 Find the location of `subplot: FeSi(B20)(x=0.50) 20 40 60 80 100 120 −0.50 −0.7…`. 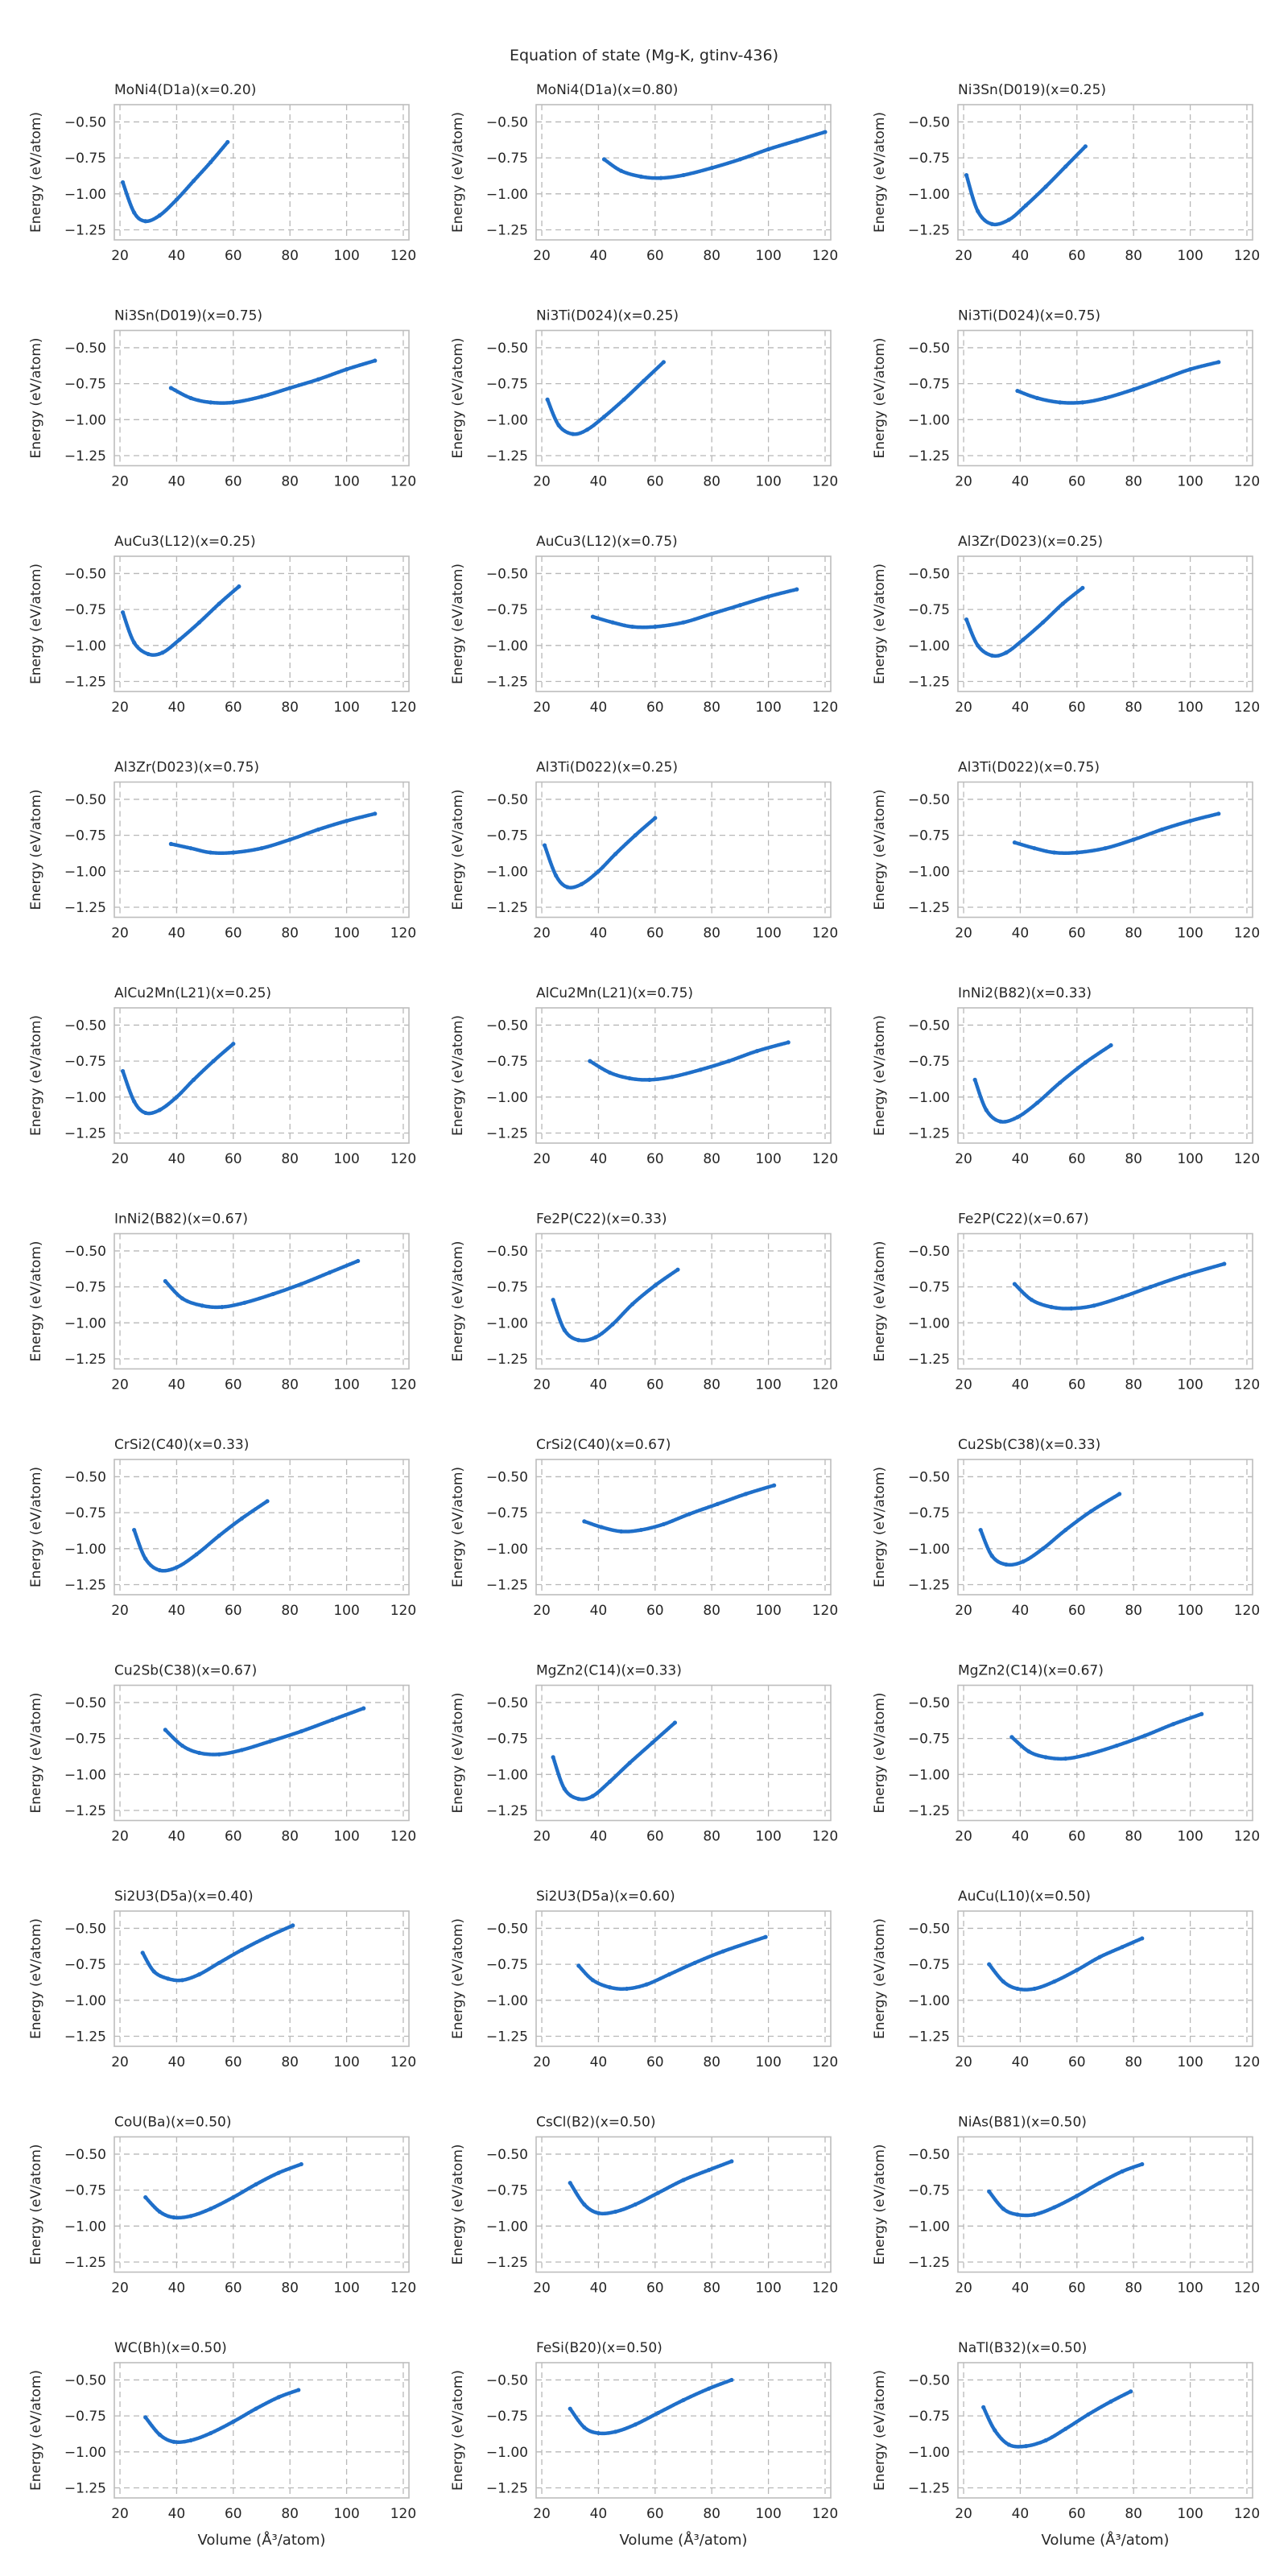

subplot: FeSi(B20)(x=0.50) 20 40 60 80 100 120 −0.50 −0.7… is located at coordinates (644, 2444).